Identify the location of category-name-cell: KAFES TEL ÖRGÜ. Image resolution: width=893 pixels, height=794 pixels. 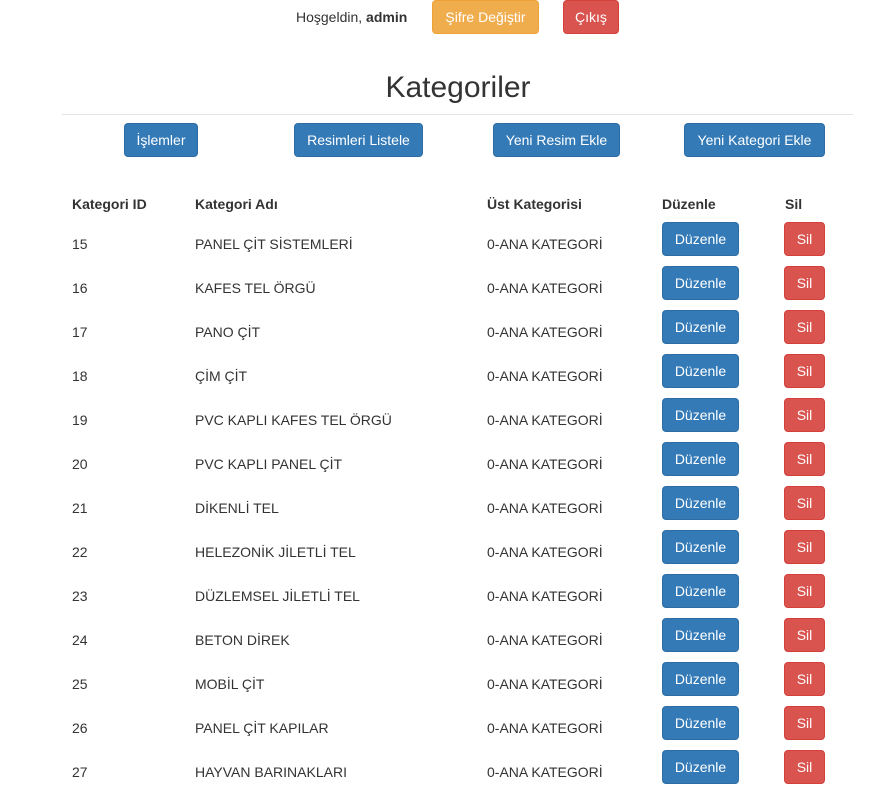
(255, 288).